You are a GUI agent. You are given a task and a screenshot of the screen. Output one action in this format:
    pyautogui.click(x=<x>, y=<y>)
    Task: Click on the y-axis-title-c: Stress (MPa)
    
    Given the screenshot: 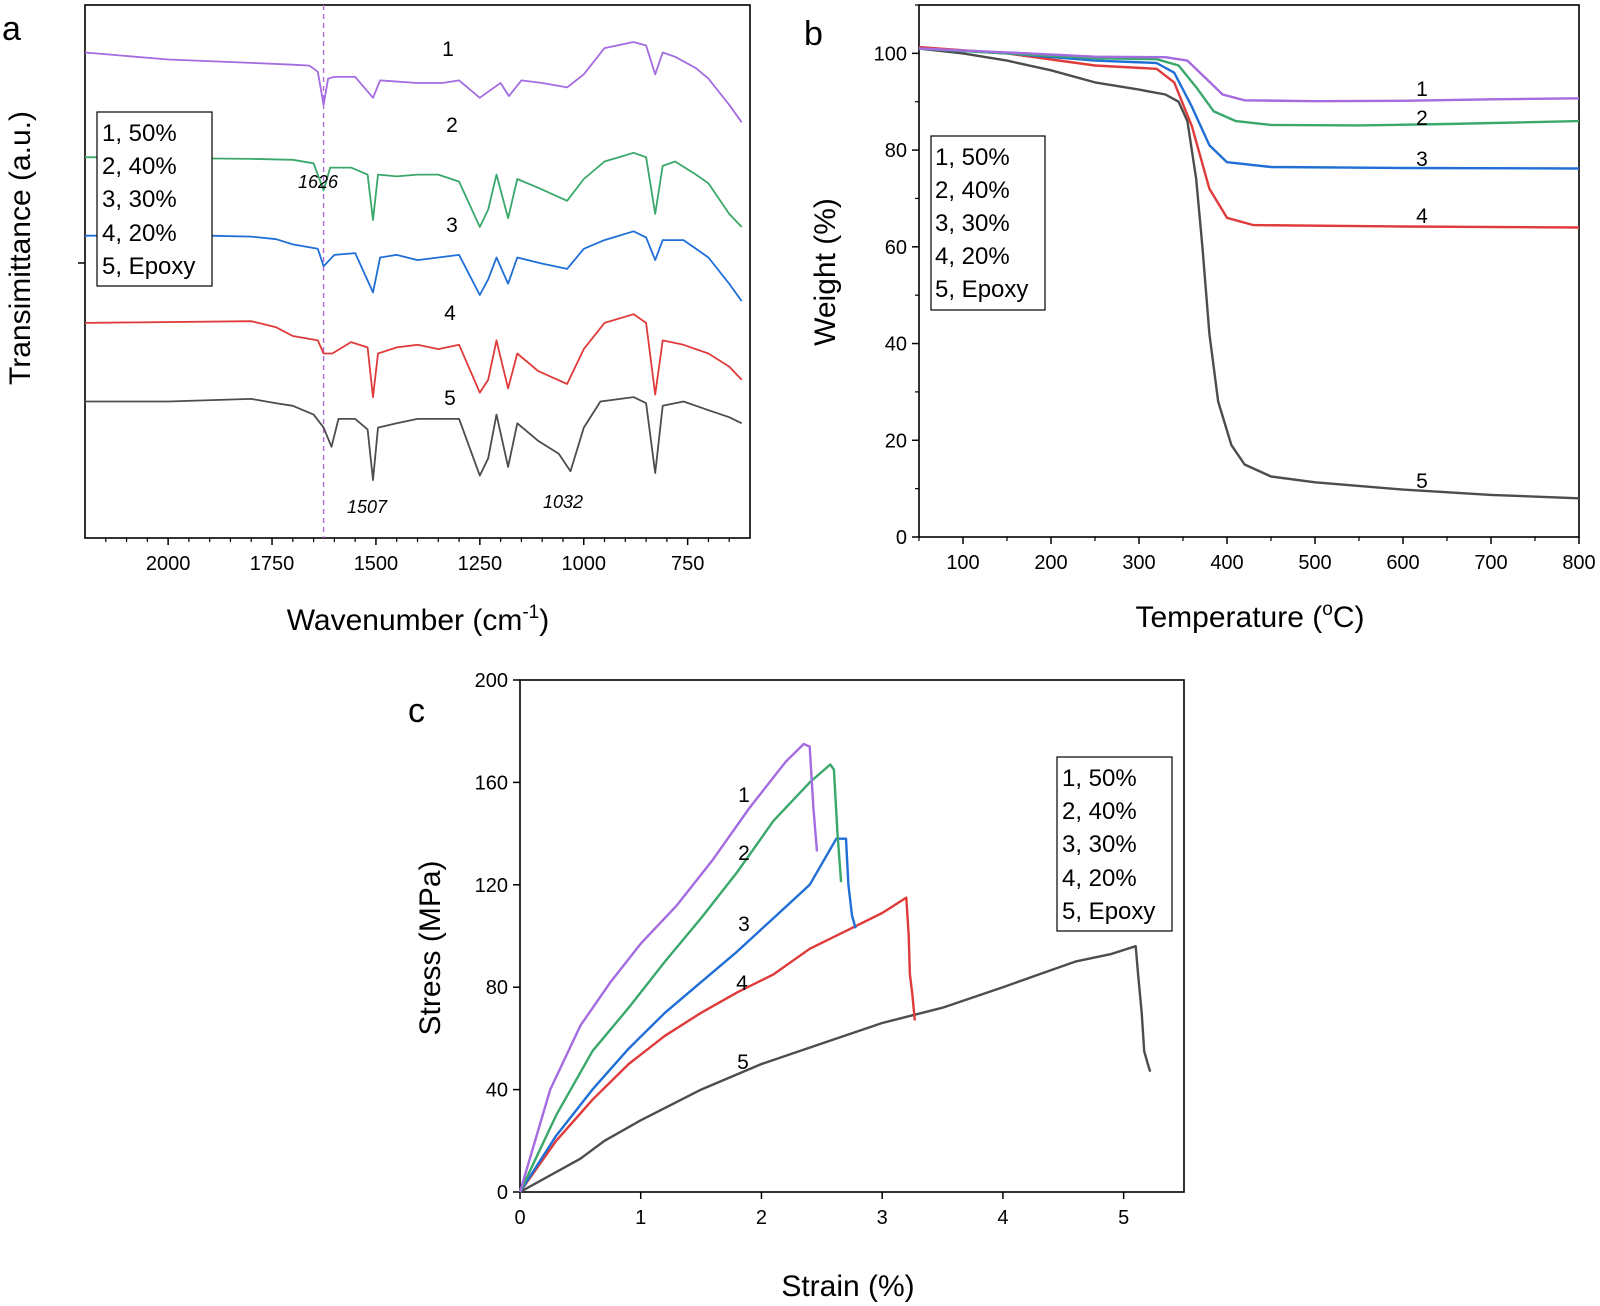 What is the action you would take?
    pyautogui.click(x=430, y=947)
    